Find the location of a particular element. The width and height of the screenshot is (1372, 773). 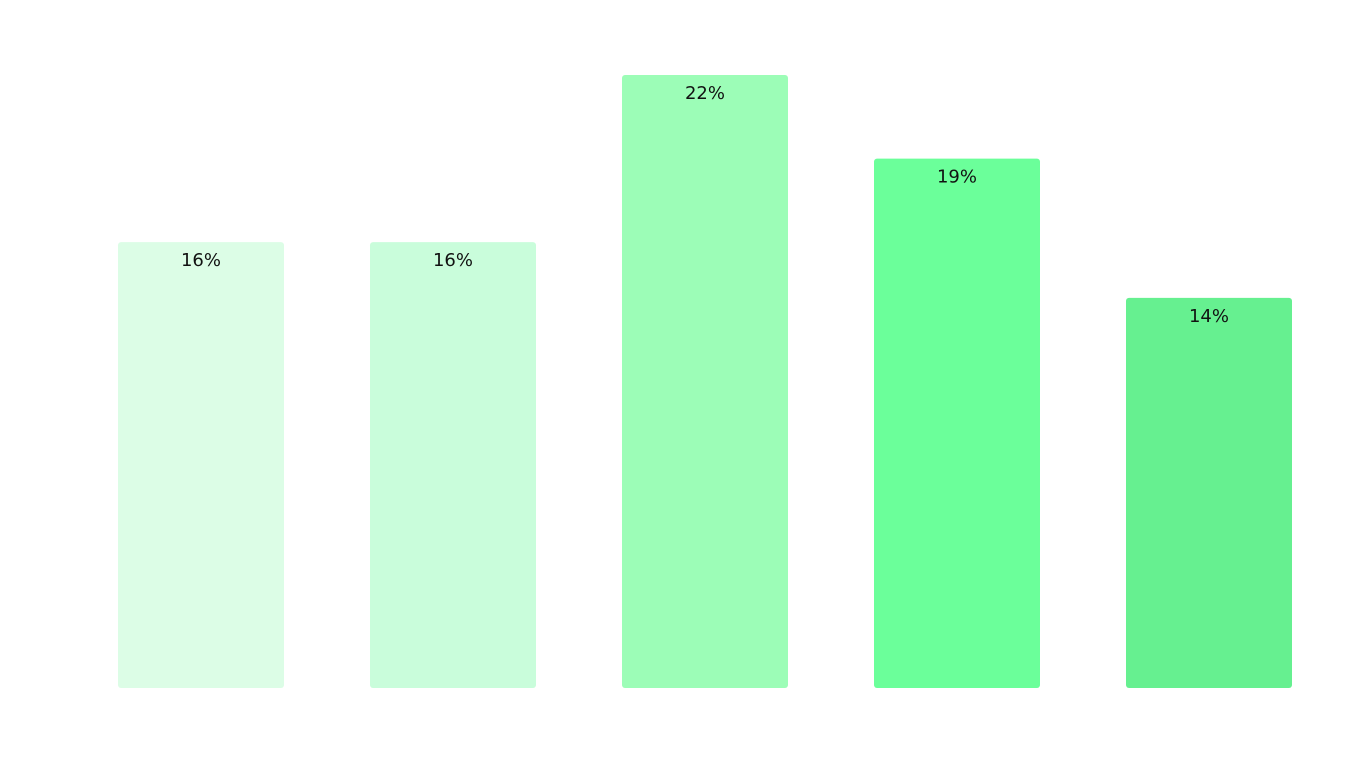

data-label: 19% is located at coordinates (957, 177).